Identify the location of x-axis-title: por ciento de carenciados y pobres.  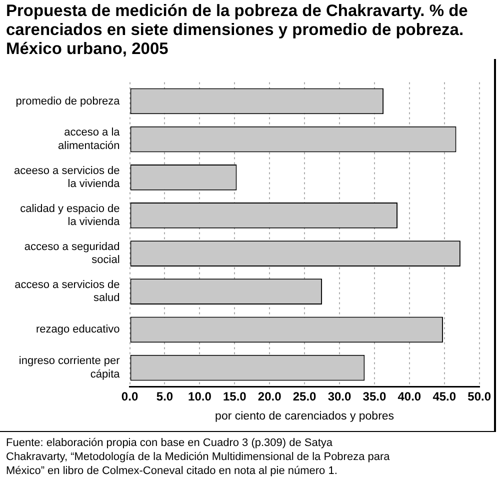
(304, 416).